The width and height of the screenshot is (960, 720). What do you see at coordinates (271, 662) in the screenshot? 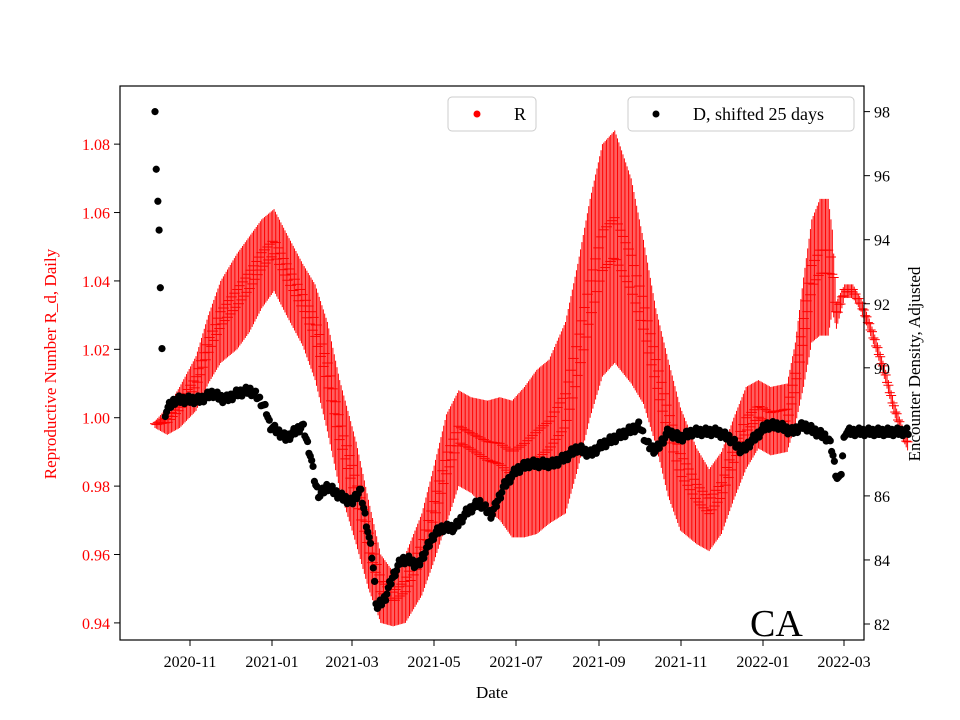
I see `x-tick-label: 2021-01` at bounding box center [271, 662].